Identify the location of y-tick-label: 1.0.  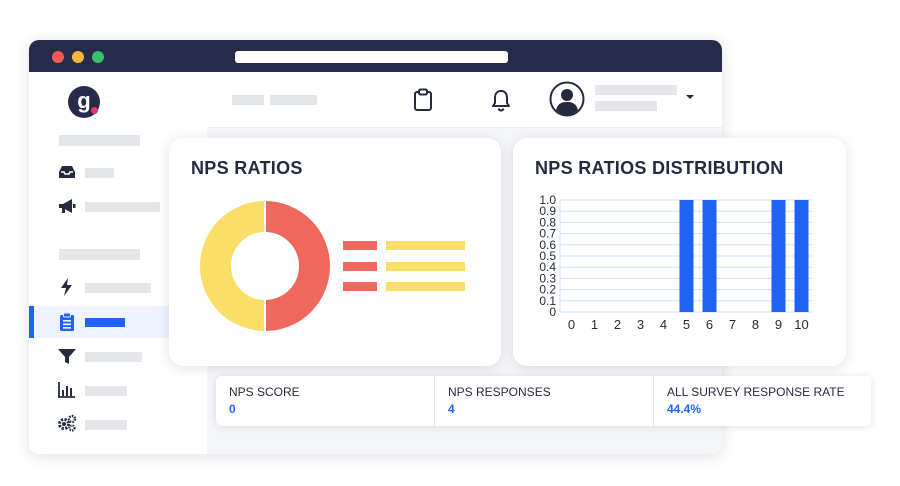
(547, 200).